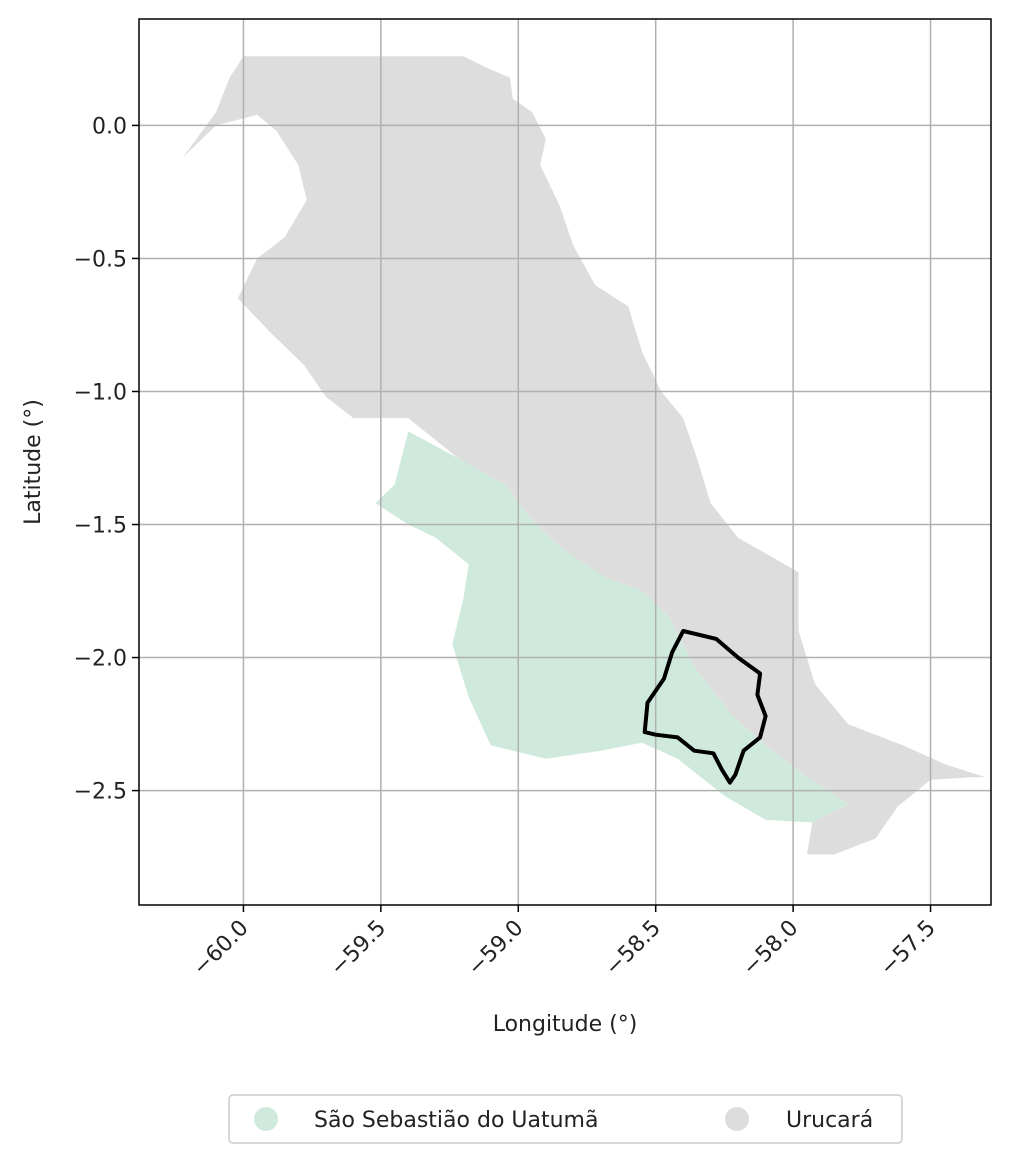  I want to click on y-tick-label-2: −1.0, so click(100, 392).